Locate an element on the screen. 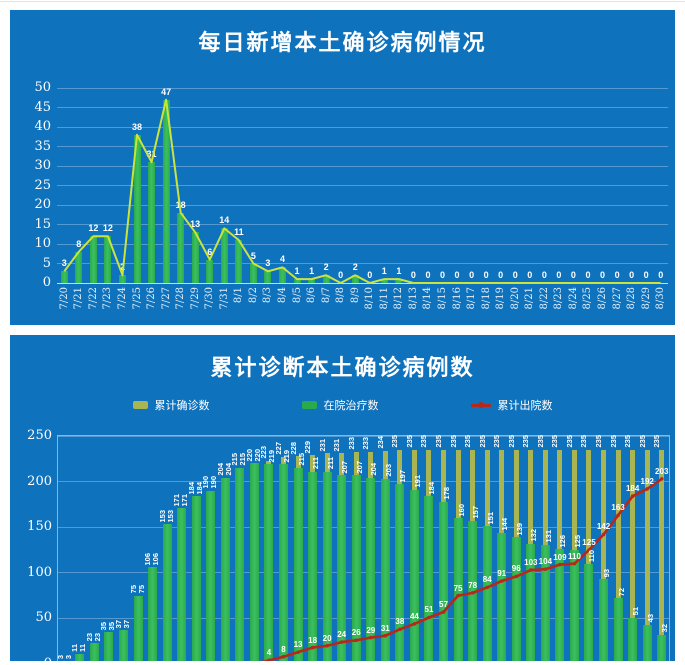 The image size is (685, 665). discharged-label: 8 is located at coordinates (283, 649).